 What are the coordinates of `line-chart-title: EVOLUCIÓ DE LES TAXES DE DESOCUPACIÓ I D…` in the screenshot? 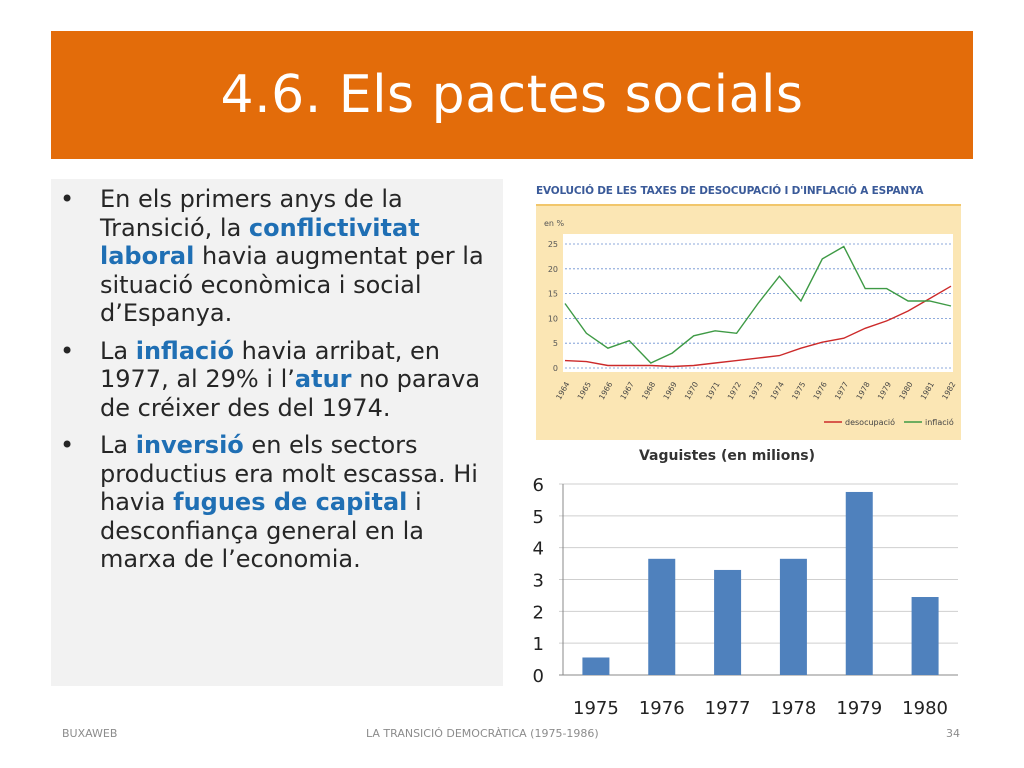 It's located at (730, 191).